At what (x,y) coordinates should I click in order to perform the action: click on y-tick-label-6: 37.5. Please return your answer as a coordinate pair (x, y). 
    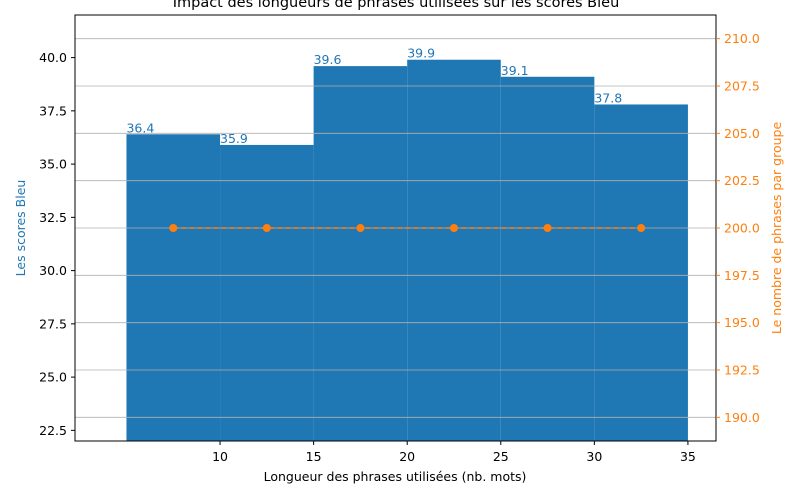
    Looking at the image, I should click on (53, 110).